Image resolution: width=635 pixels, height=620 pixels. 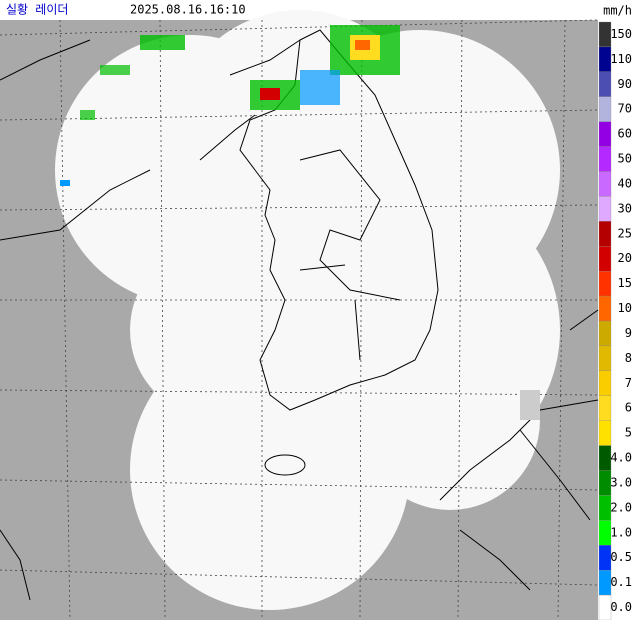 What do you see at coordinates (625, 233) in the screenshot?
I see `legend-label: 25` at bounding box center [625, 233].